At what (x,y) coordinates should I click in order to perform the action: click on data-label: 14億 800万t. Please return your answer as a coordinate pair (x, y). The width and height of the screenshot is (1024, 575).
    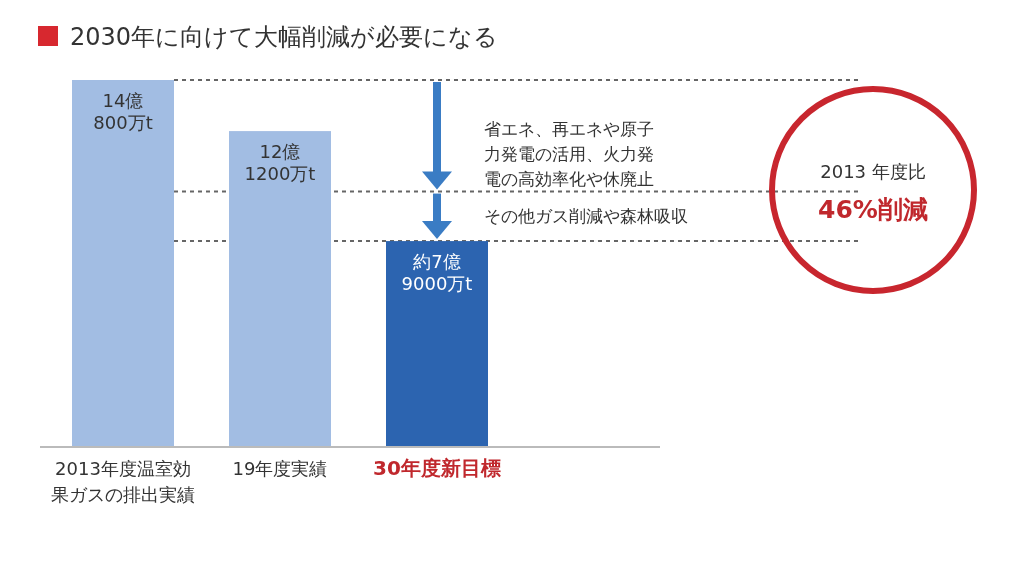
    Looking at the image, I should click on (123, 111).